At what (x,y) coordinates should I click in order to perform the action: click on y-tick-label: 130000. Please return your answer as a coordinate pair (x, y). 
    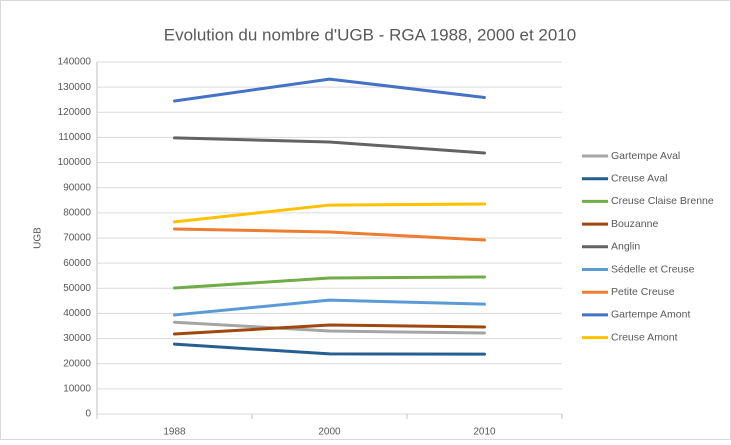
    Looking at the image, I should click on (75, 87).